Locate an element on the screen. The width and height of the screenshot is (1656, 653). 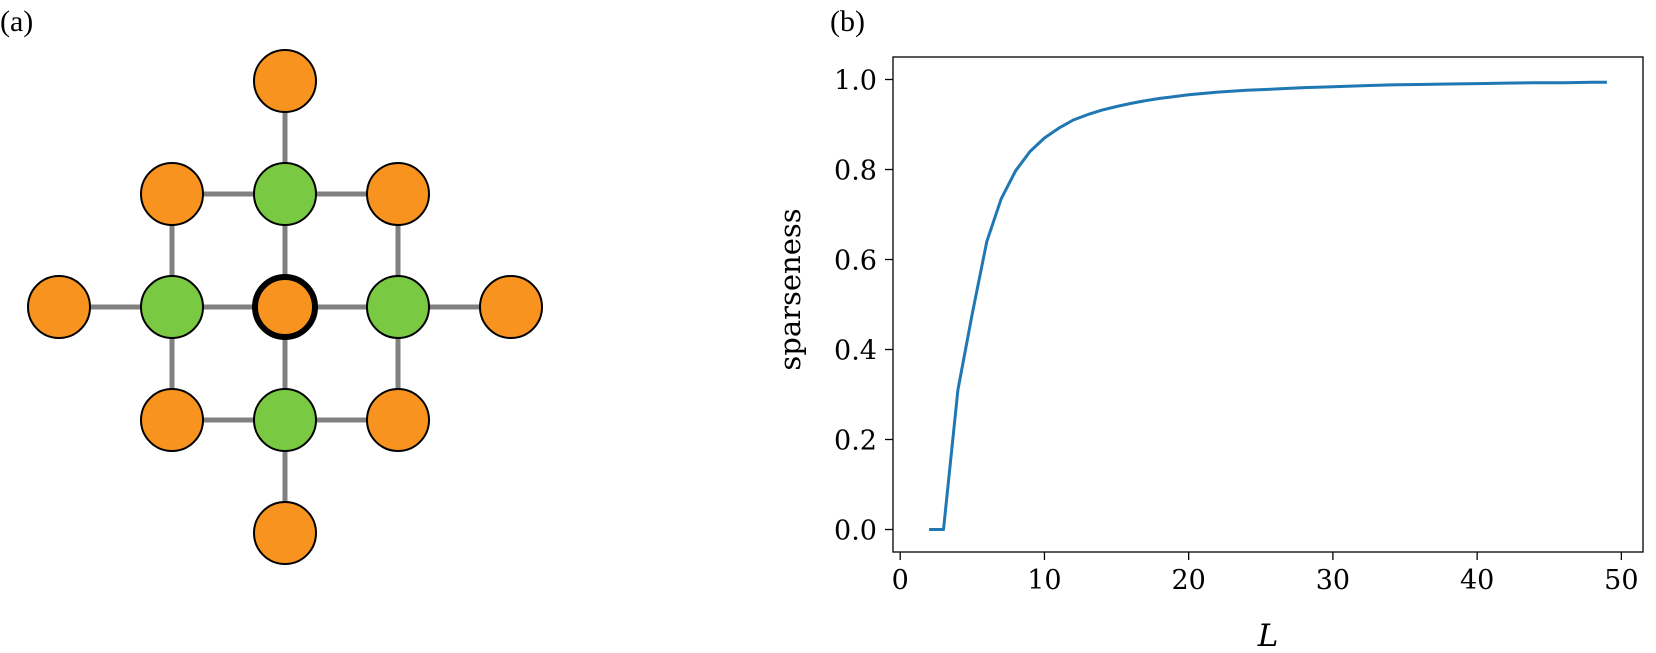
panel-a-label: (a) is located at coordinates (16, 21).